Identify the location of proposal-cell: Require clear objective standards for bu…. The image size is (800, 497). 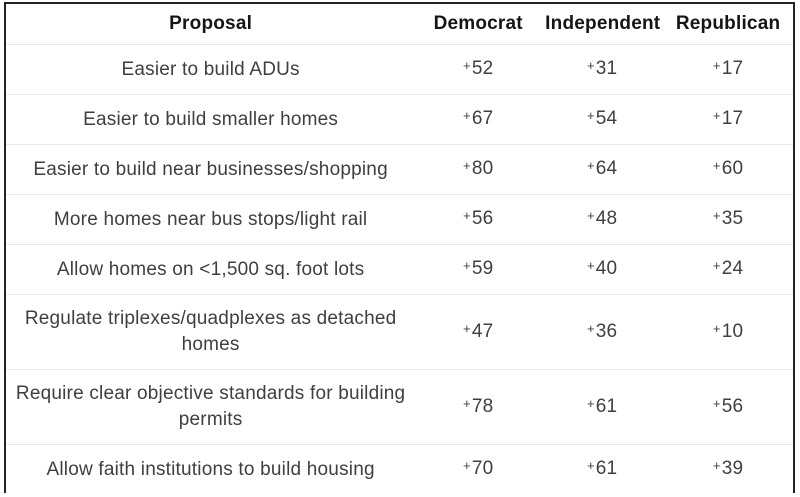
(211, 407).